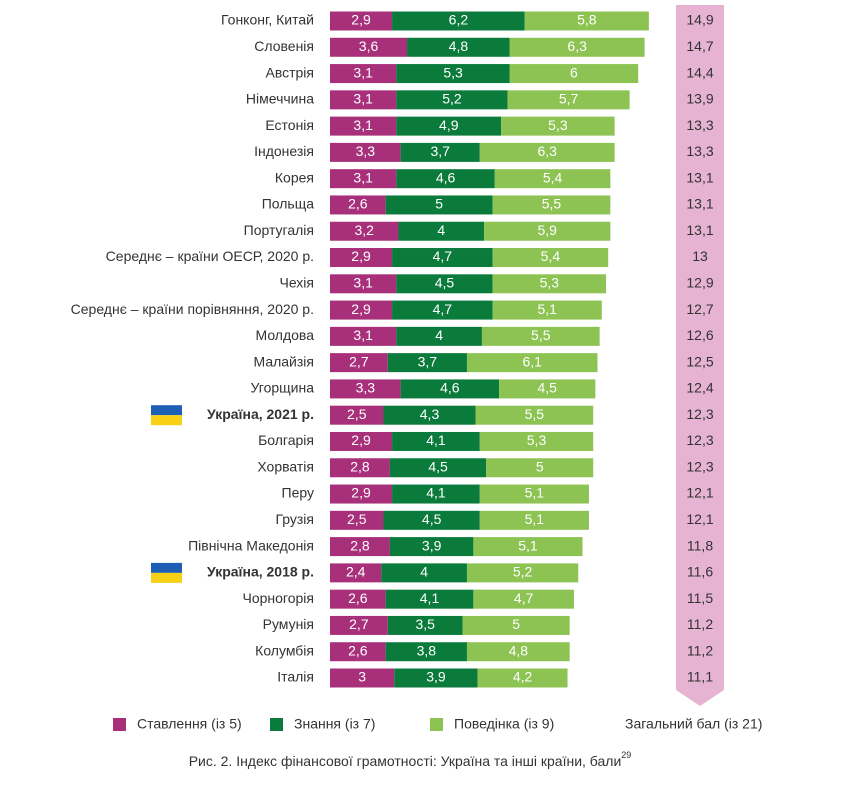 This screenshot has width=846, height=793. Describe the element at coordinates (700, 598) in the screenshot. I see `total-label: 11,5` at that location.